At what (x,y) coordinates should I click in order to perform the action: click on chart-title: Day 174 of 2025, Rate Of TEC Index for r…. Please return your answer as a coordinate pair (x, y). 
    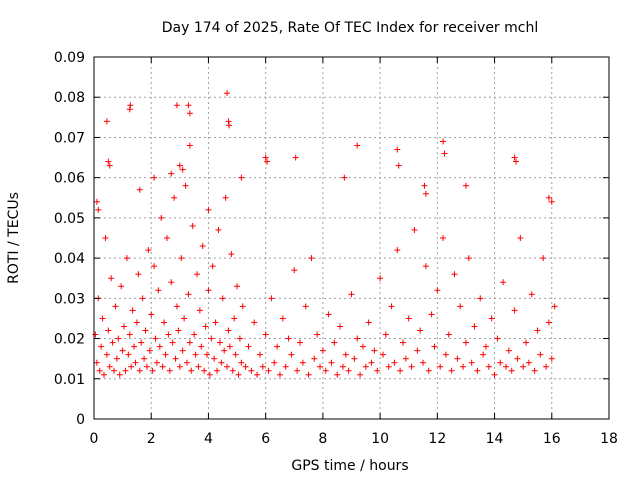
    Looking at the image, I should click on (350, 28).